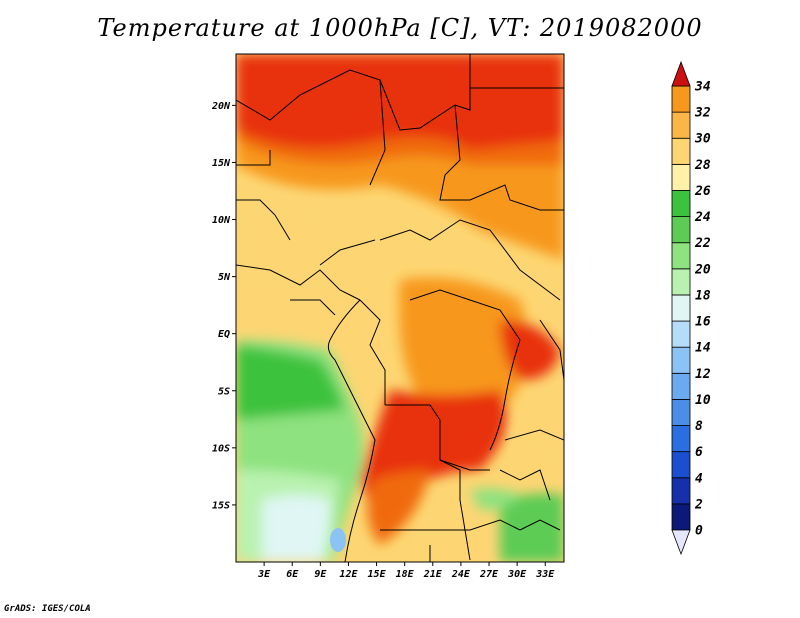 This screenshot has height=618, width=800. Describe the element at coordinates (292, 574) in the screenshot. I see `lon-tick-label: 6E` at that location.